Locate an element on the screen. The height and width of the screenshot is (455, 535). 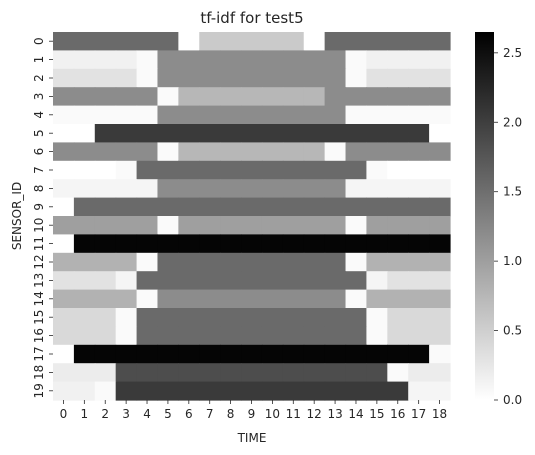
x-tick-label: 3 is located at coordinates (126, 414).